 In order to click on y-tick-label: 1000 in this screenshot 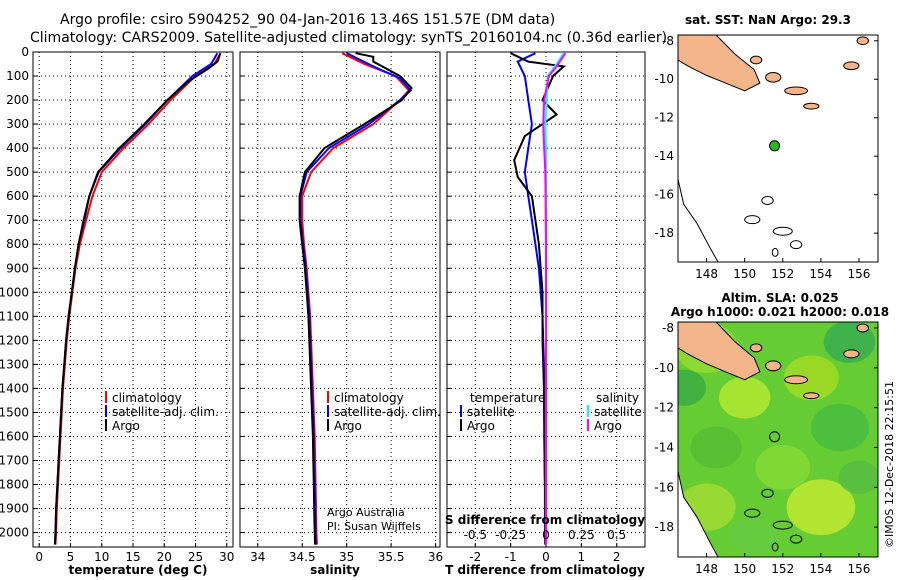, I will do `click(14, 292)`.